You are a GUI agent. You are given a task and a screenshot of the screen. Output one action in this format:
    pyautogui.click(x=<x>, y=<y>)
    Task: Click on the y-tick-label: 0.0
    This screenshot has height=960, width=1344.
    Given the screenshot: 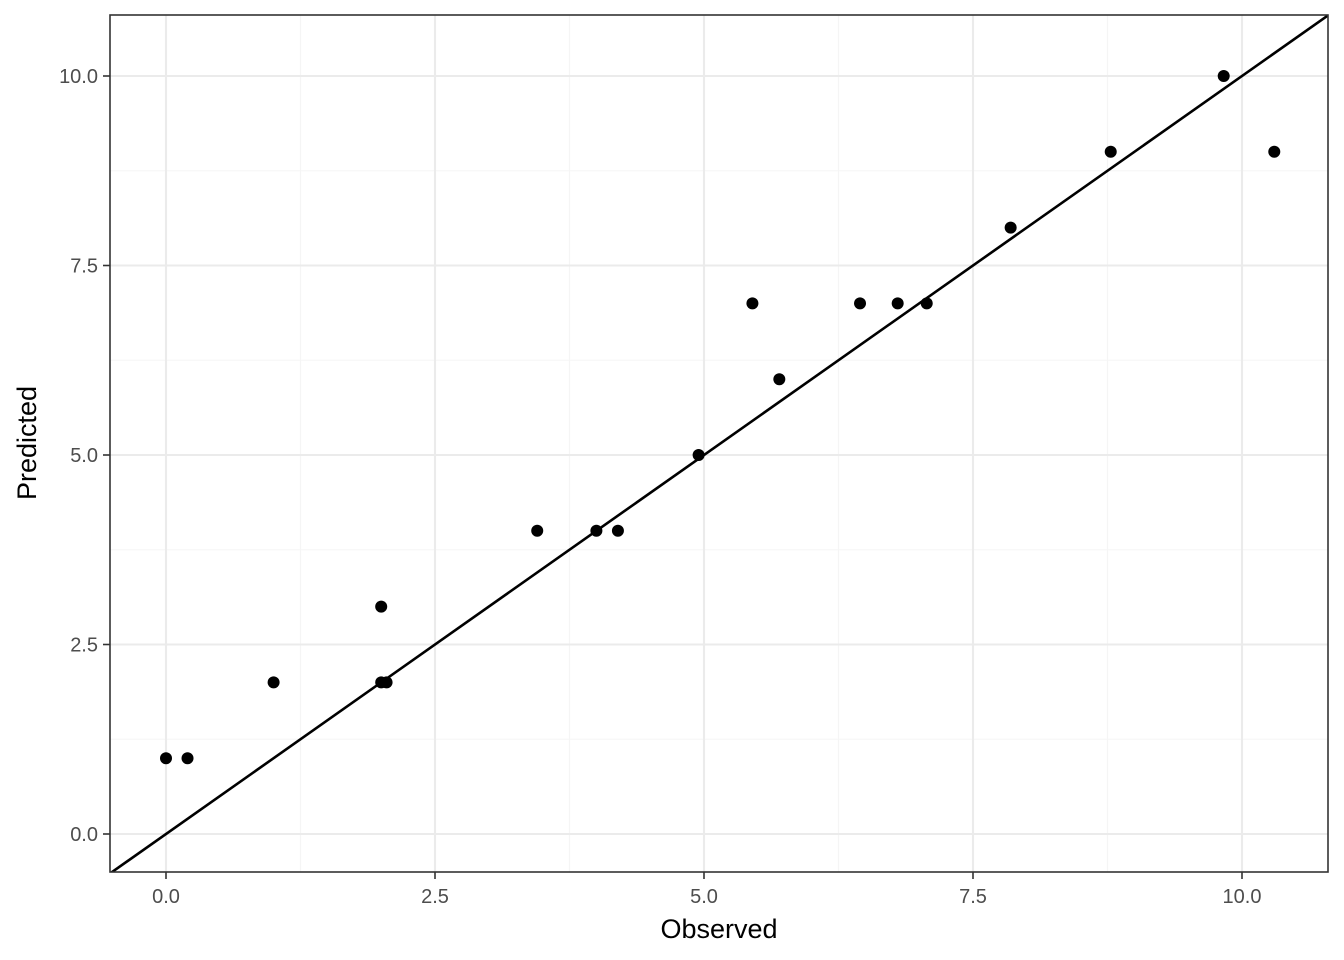 What is the action you would take?
    pyautogui.click(x=84, y=835)
    